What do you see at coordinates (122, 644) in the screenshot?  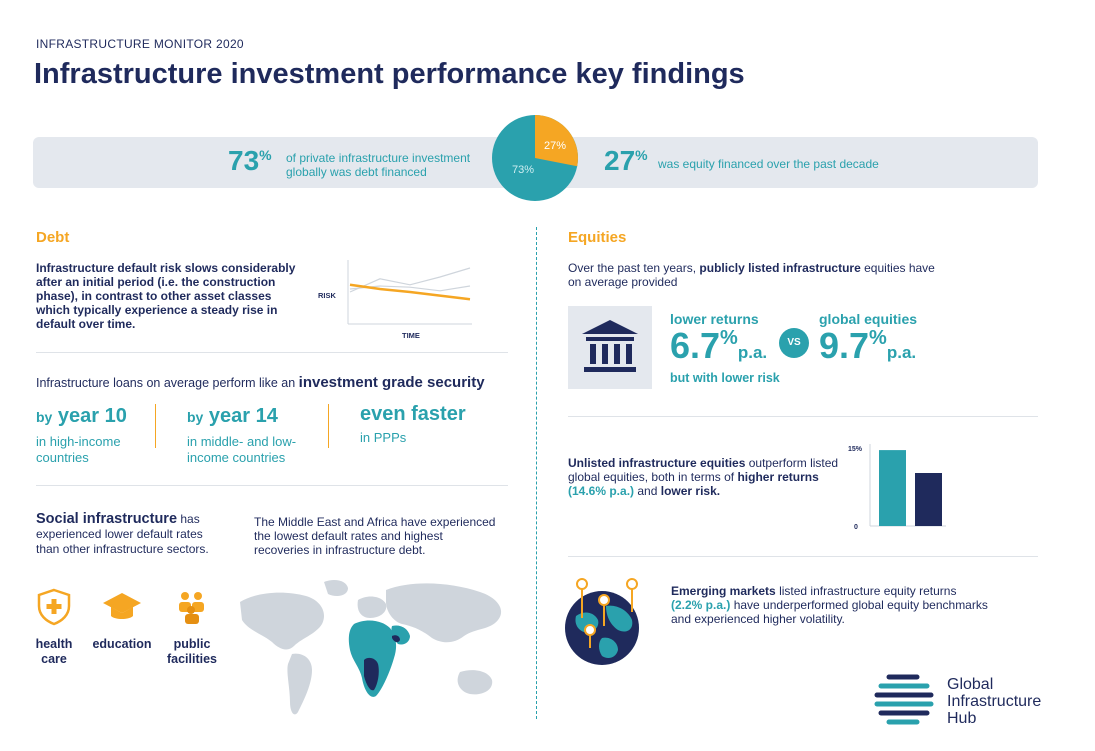 I see `icon-label-education: education` at bounding box center [122, 644].